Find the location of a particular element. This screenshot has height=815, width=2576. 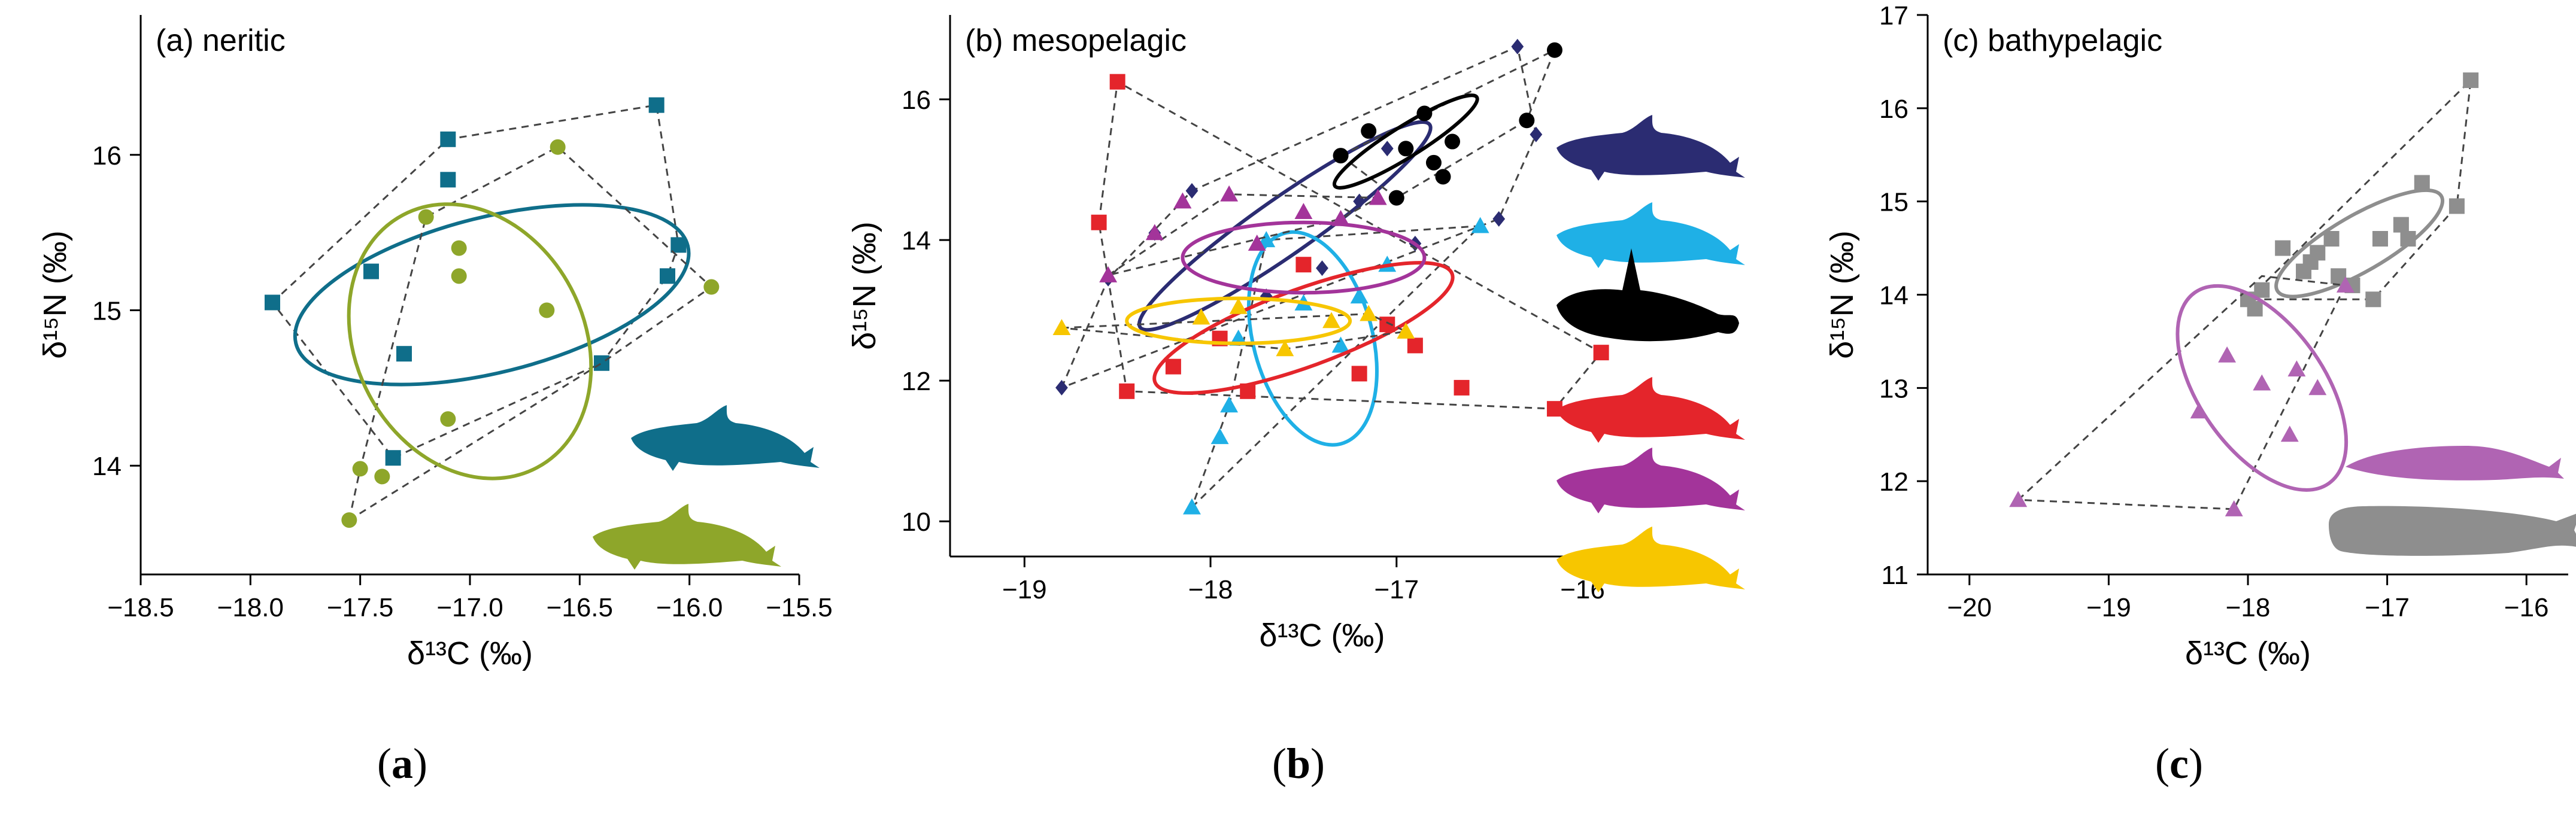

y-tick-label: 10 is located at coordinates (916, 522).